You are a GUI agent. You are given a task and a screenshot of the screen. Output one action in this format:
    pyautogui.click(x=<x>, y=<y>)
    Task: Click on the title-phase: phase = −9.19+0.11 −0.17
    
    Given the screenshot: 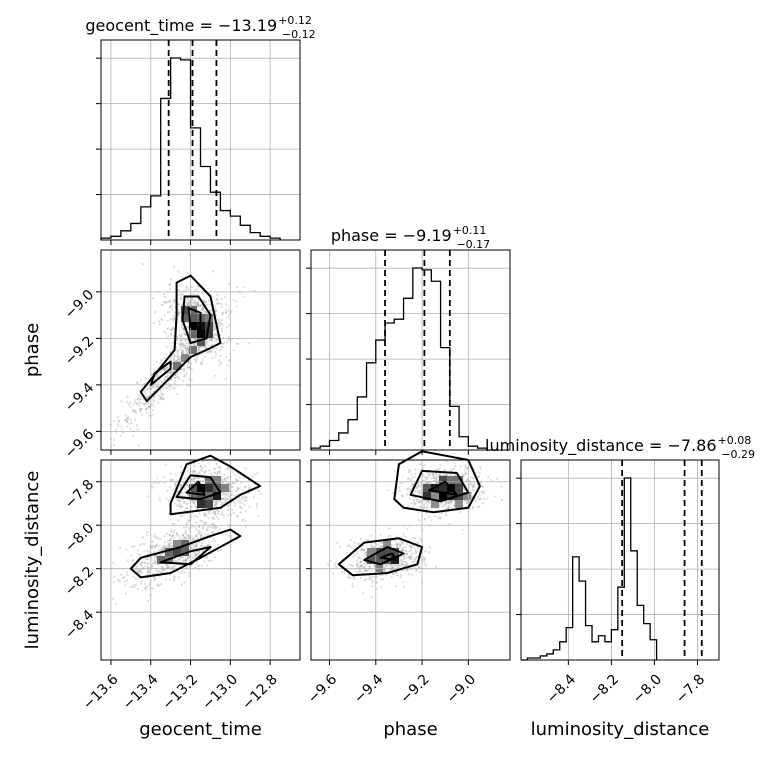 What is the action you would take?
    pyautogui.click(x=410, y=237)
    